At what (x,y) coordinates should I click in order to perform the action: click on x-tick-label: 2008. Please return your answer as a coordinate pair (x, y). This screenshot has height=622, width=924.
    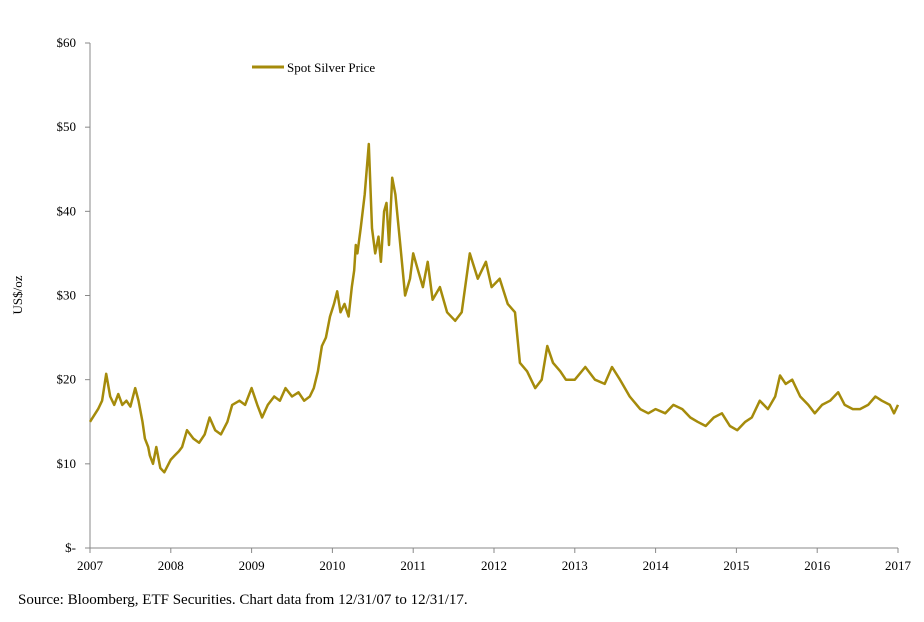
    Looking at the image, I should click on (171, 565).